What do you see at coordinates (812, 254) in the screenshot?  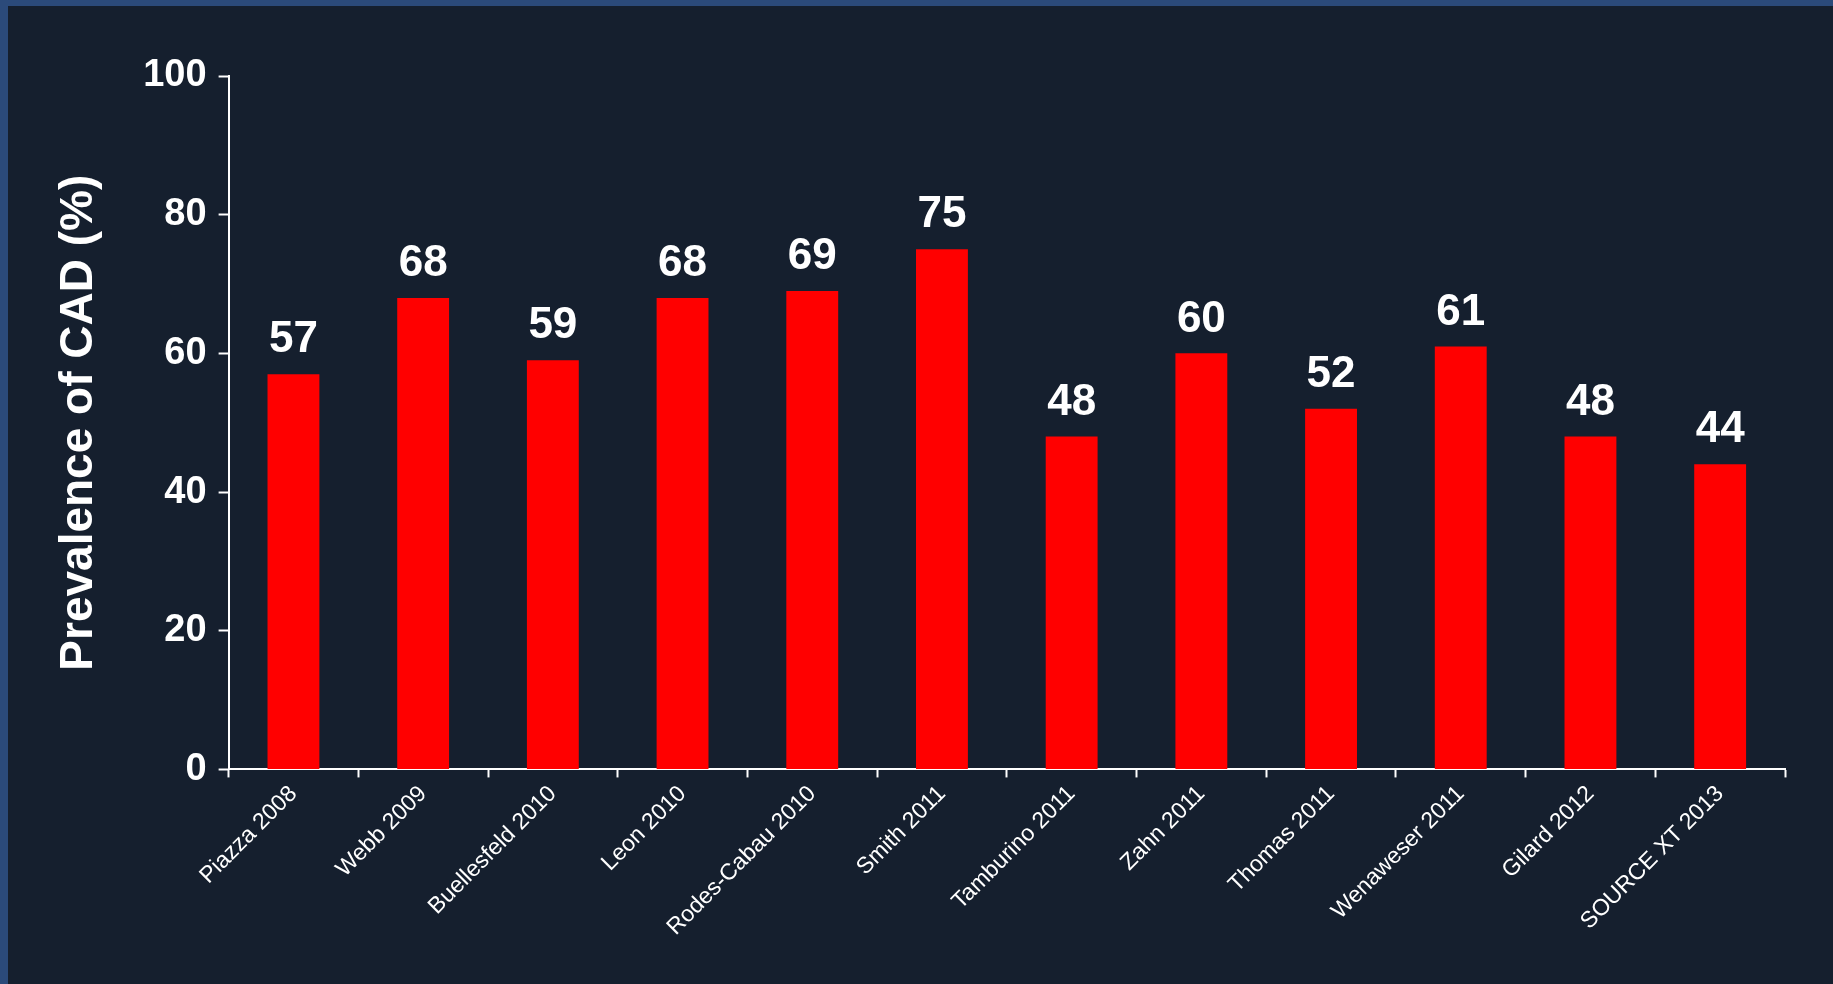 I see `data-label: 69` at bounding box center [812, 254].